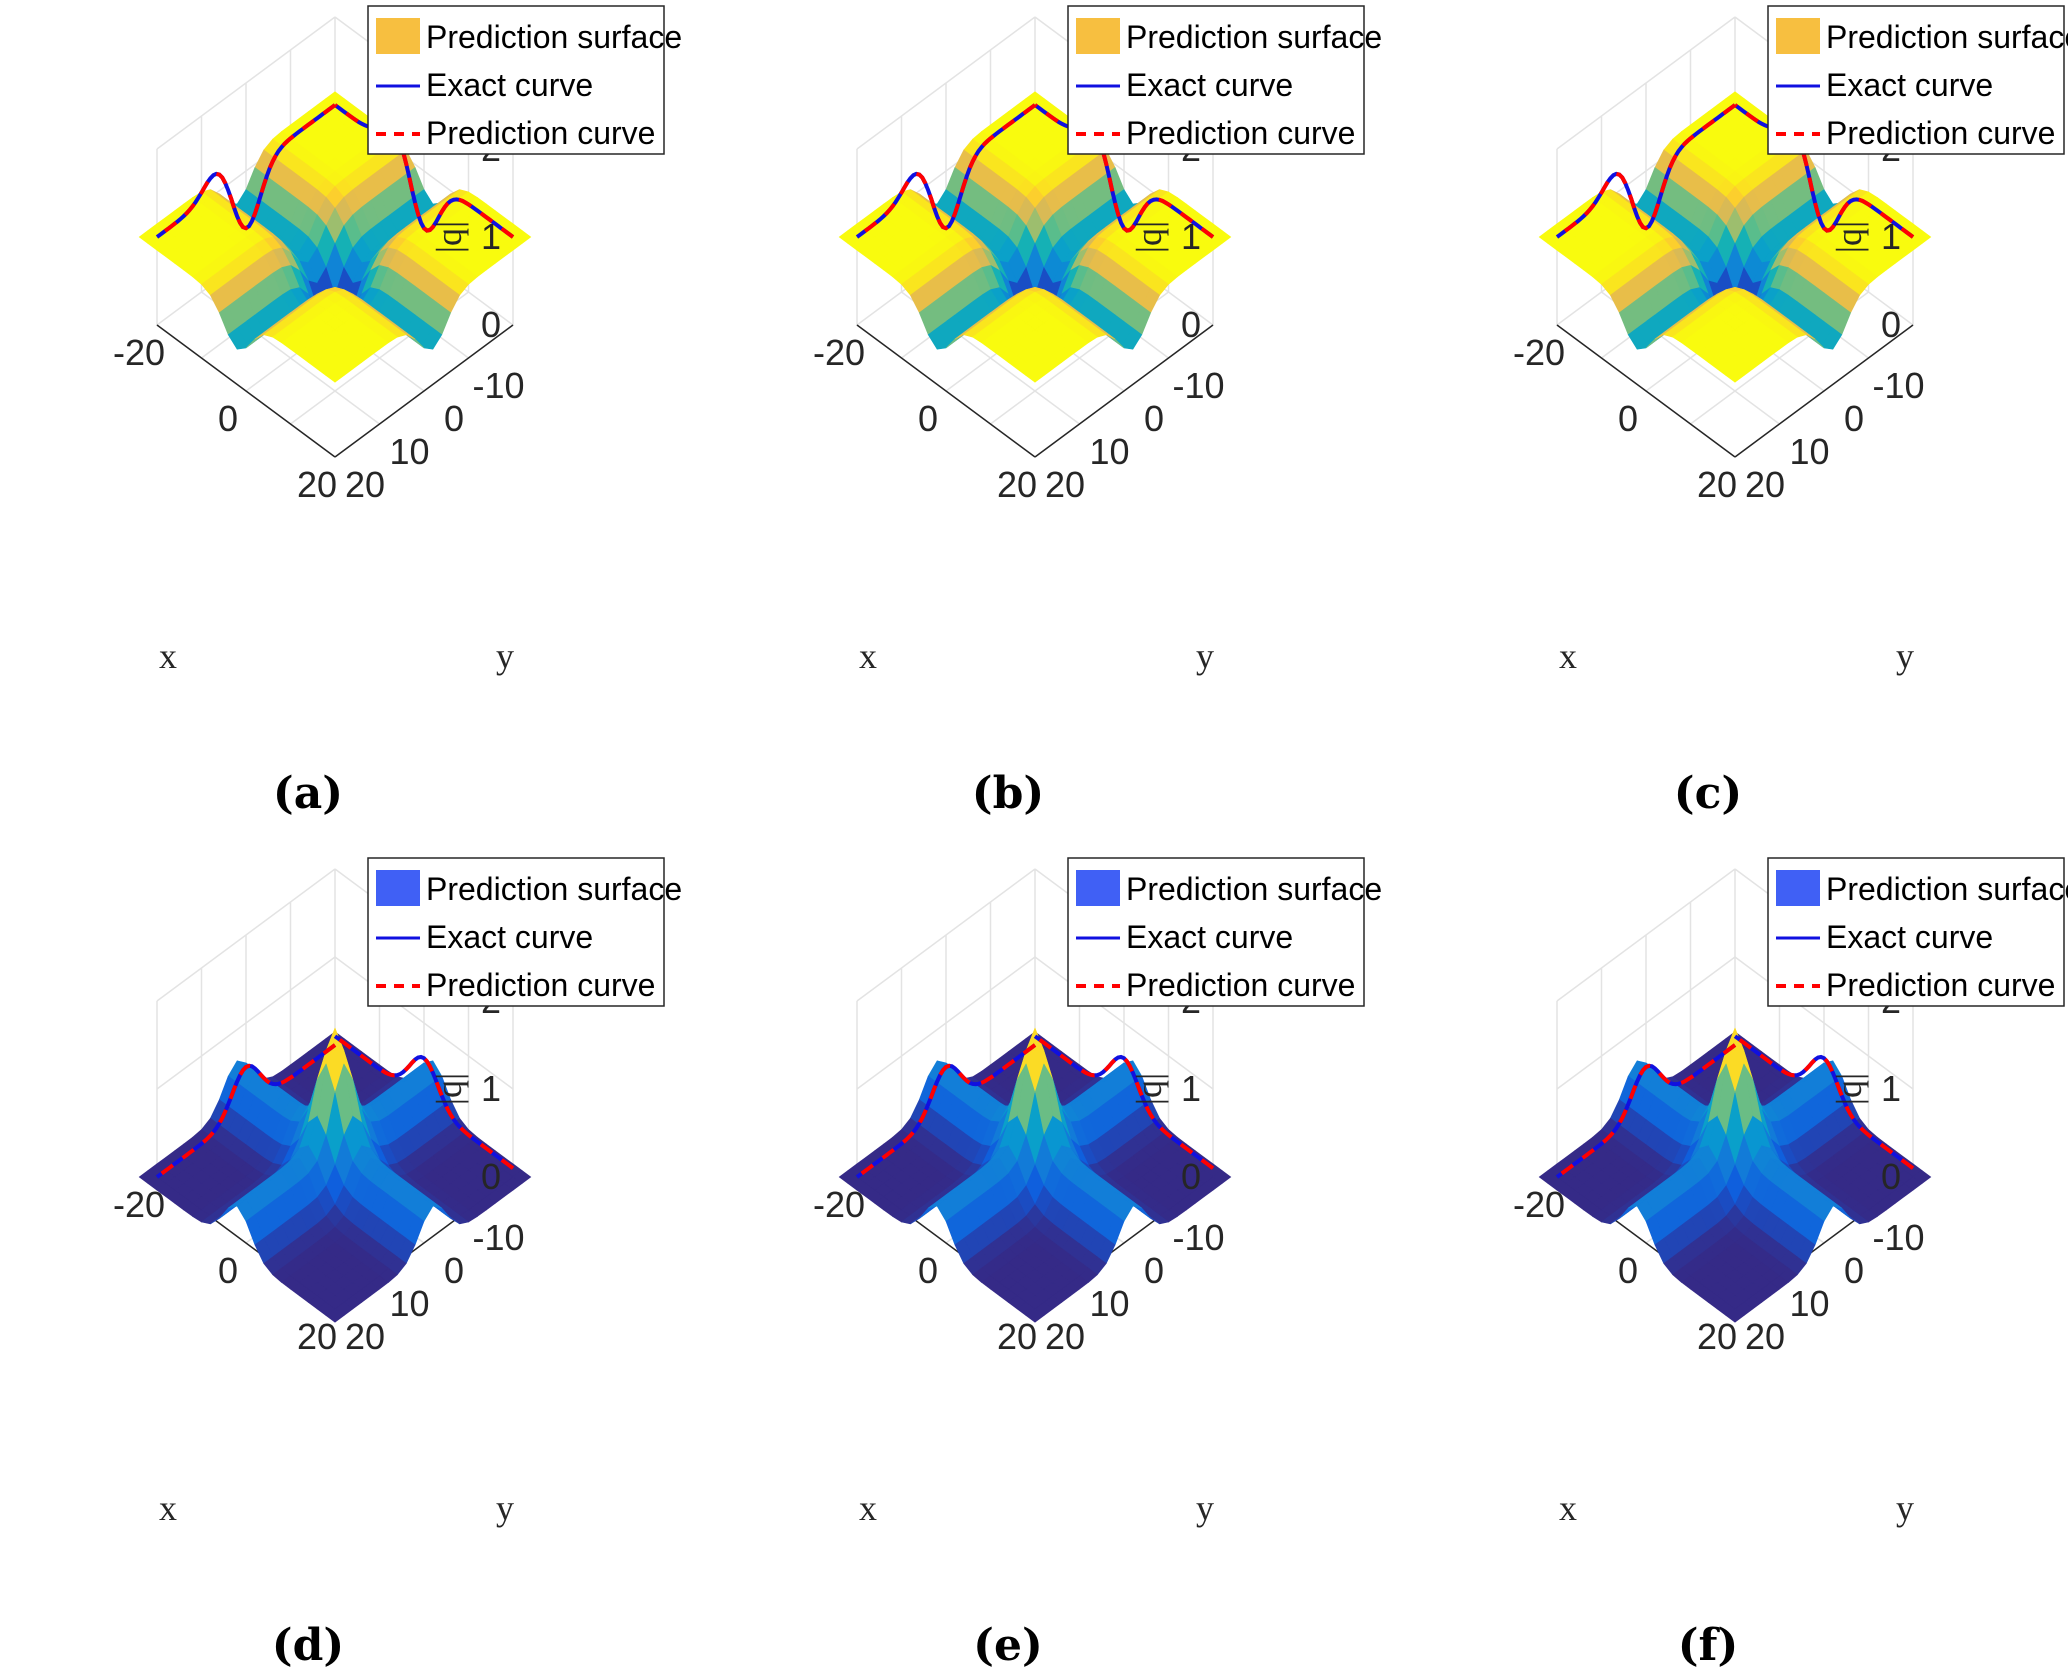 Image resolution: width=2068 pixels, height=1679 pixels. What do you see at coordinates (308, 1645) in the screenshot?
I see `panel-caption: (d)` at bounding box center [308, 1645].